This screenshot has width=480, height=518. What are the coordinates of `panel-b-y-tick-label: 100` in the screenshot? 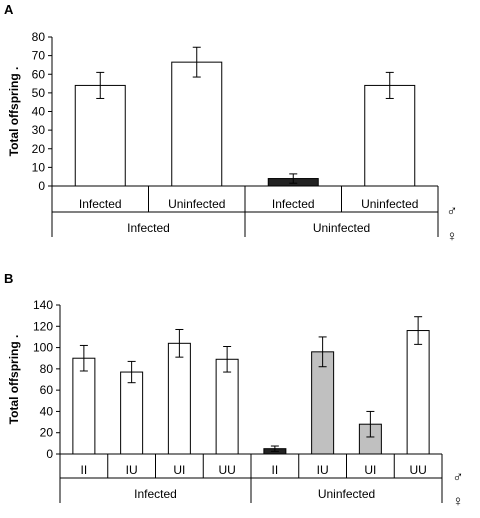 It's located at (43, 348).